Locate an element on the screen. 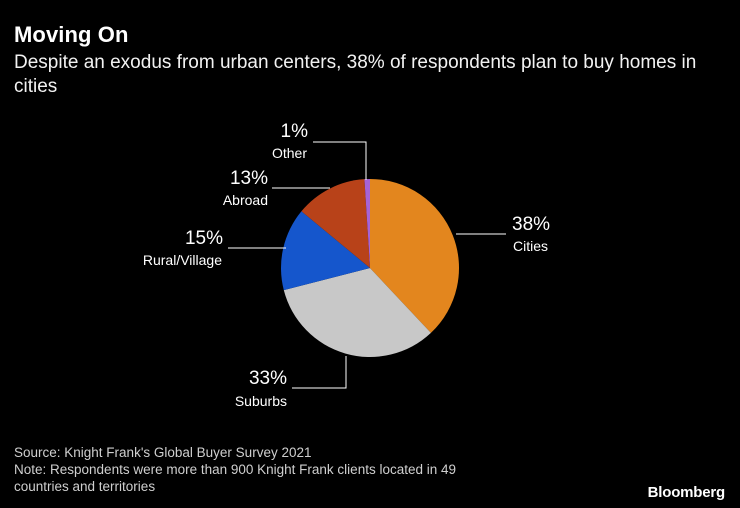 Image resolution: width=740 pixels, height=508 pixels. slice-percent-label: 33% is located at coordinates (268, 378).